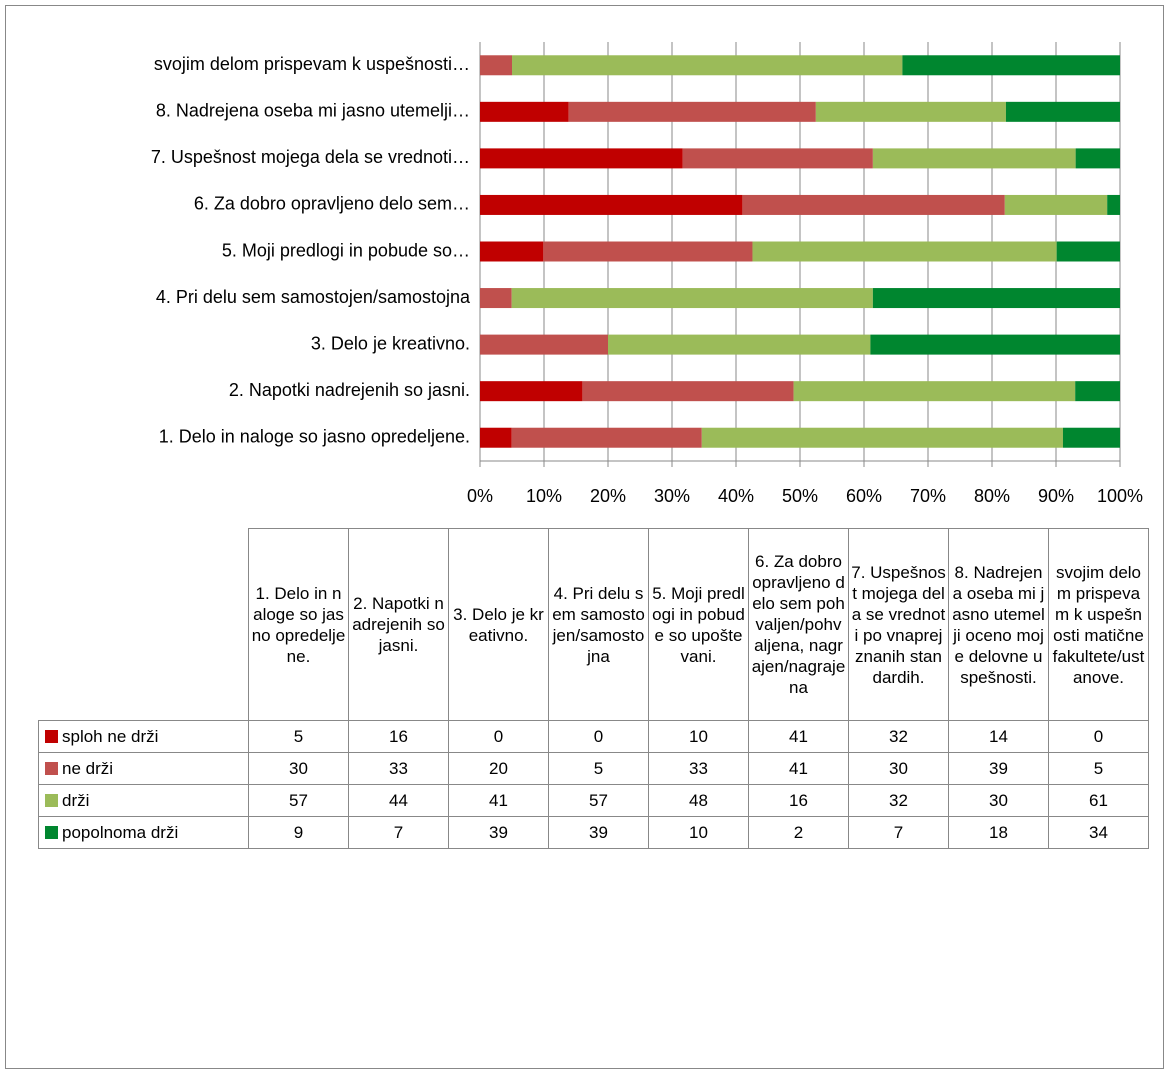  I want to click on x-tick-label: 70%, so click(928, 496).